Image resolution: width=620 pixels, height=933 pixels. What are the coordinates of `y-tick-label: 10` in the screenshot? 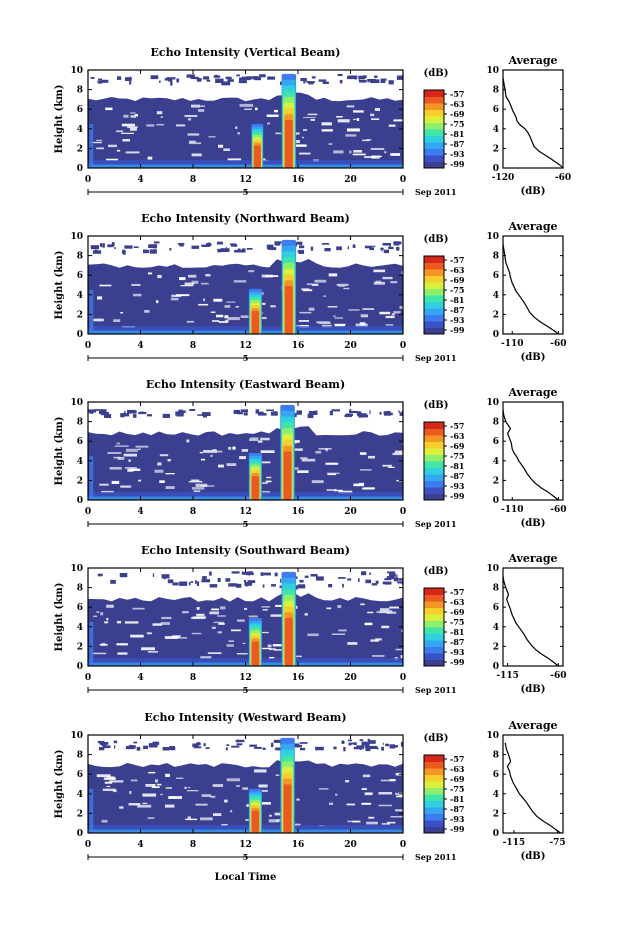 It's located at (76, 403).